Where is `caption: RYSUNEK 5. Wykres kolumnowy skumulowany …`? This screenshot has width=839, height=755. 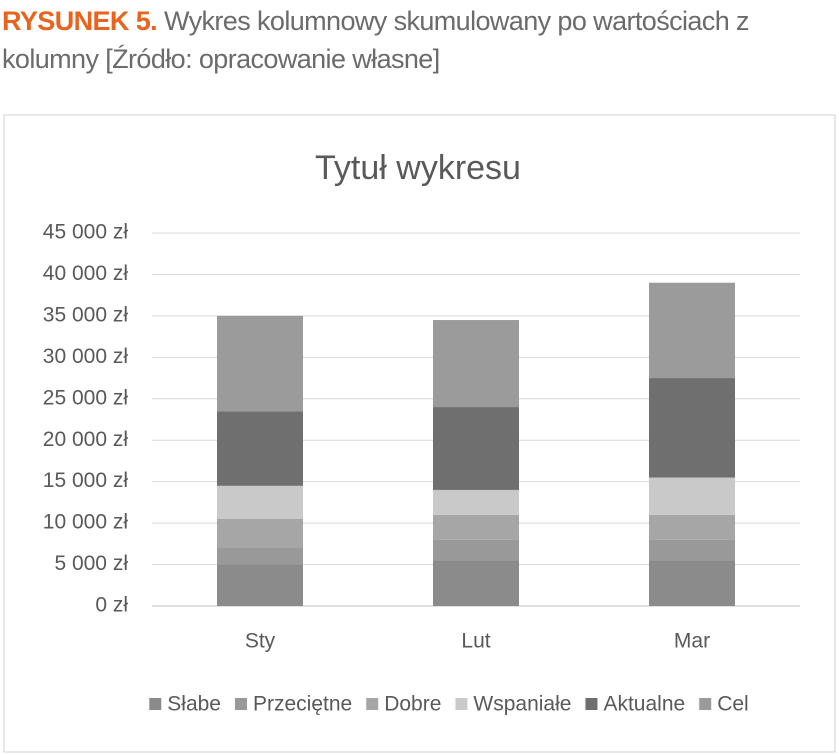 caption: RYSUNEK 5. Wykres kolumnowy skumulowany … is located at coordinates (419, 40).